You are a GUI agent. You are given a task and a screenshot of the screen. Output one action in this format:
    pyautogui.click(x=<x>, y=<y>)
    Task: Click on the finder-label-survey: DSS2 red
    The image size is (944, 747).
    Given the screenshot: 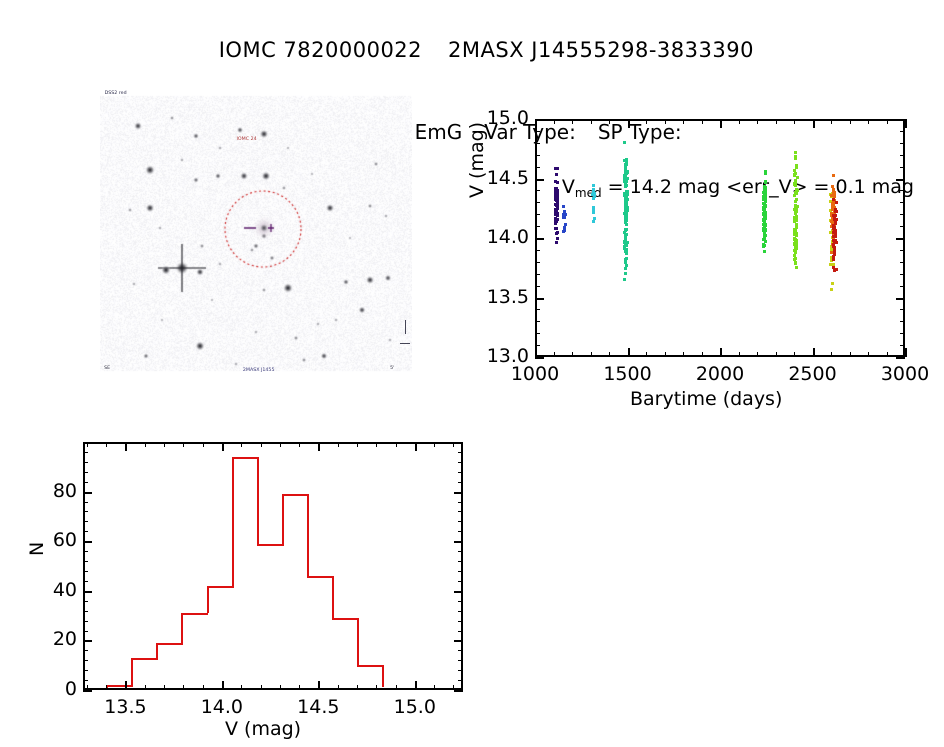 What is the action you would take?
    pyautogui.click(x=115, y=93)
    